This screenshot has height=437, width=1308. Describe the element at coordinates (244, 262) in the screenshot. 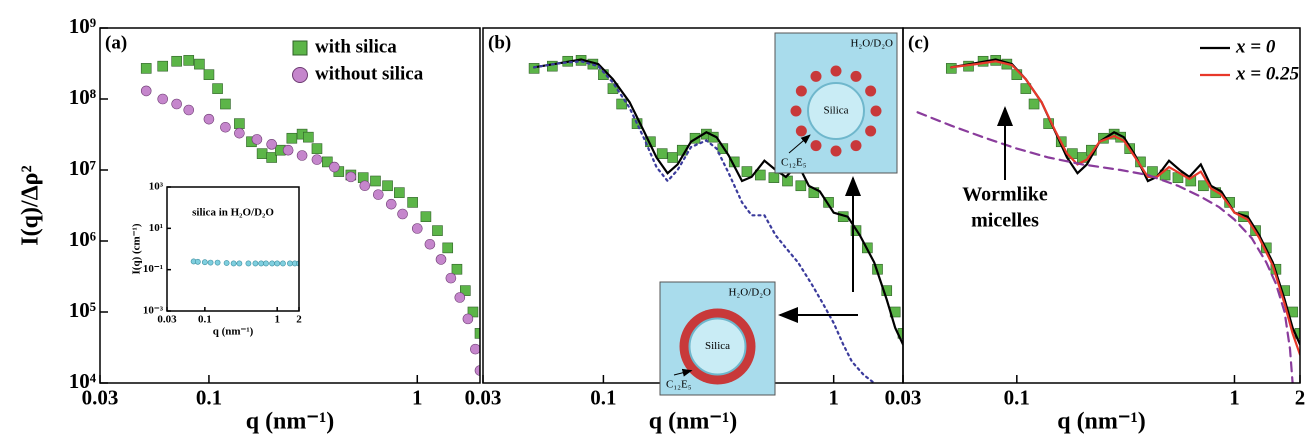

I see `plot-area` at that location.